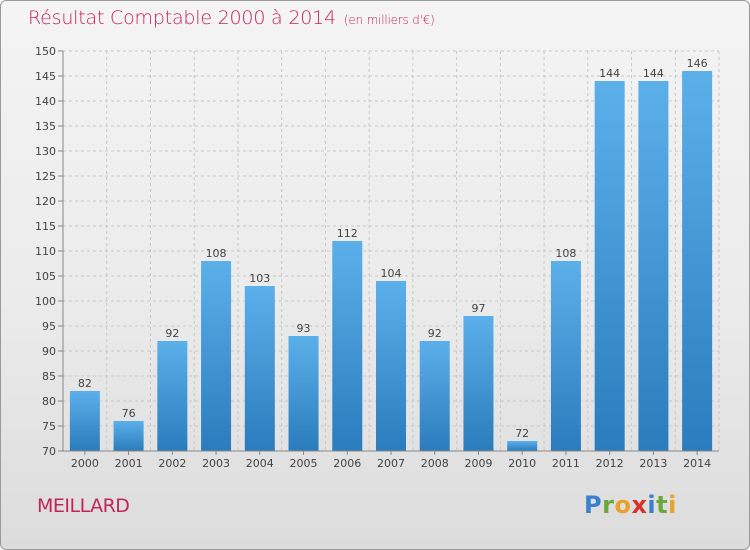 This screenshot has width=750, height=550. I want to click on proxiti-logo: Proxiti, so click(630, 505).